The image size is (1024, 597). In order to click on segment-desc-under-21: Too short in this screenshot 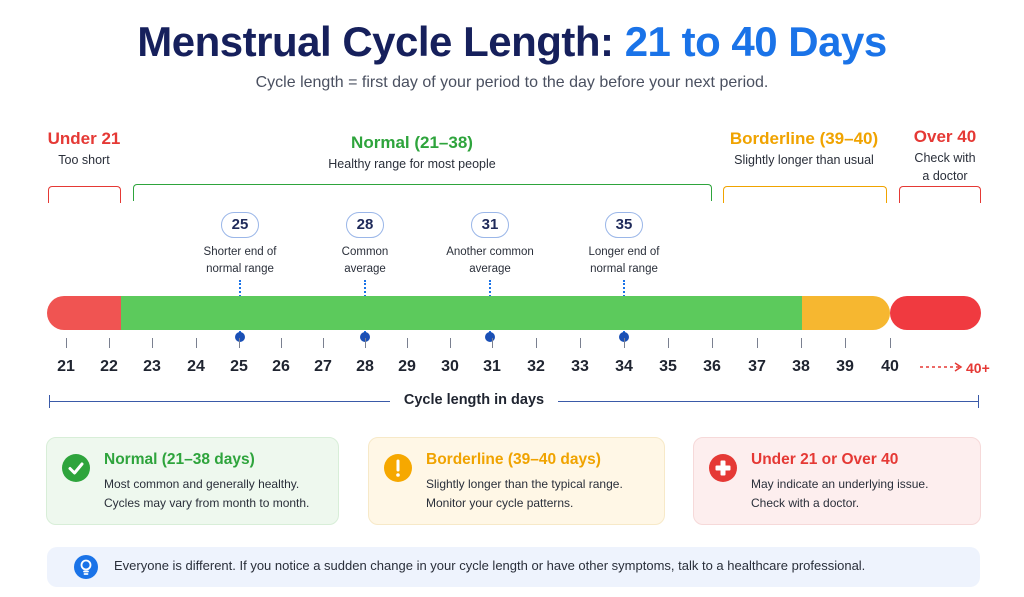, I will do `click(84, 160)`.